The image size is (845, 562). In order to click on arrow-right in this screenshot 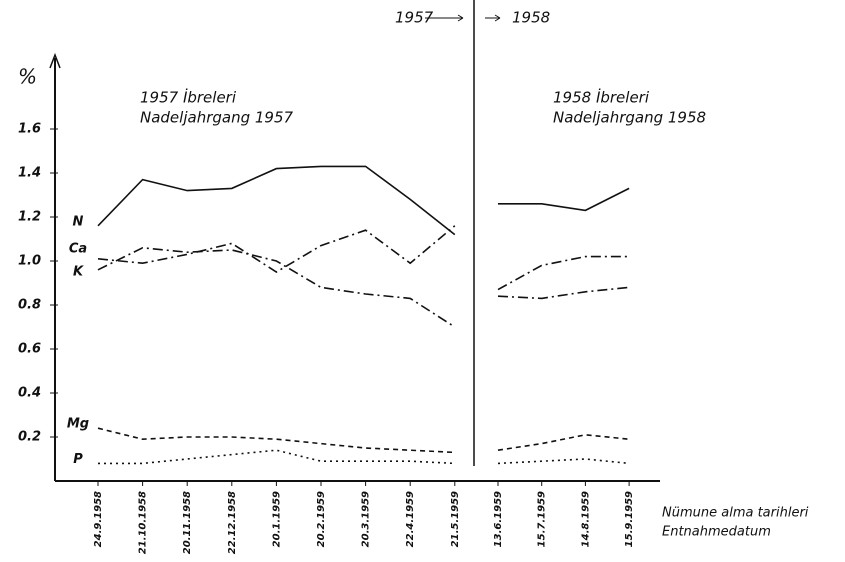, I will do `click(493, 18)`.